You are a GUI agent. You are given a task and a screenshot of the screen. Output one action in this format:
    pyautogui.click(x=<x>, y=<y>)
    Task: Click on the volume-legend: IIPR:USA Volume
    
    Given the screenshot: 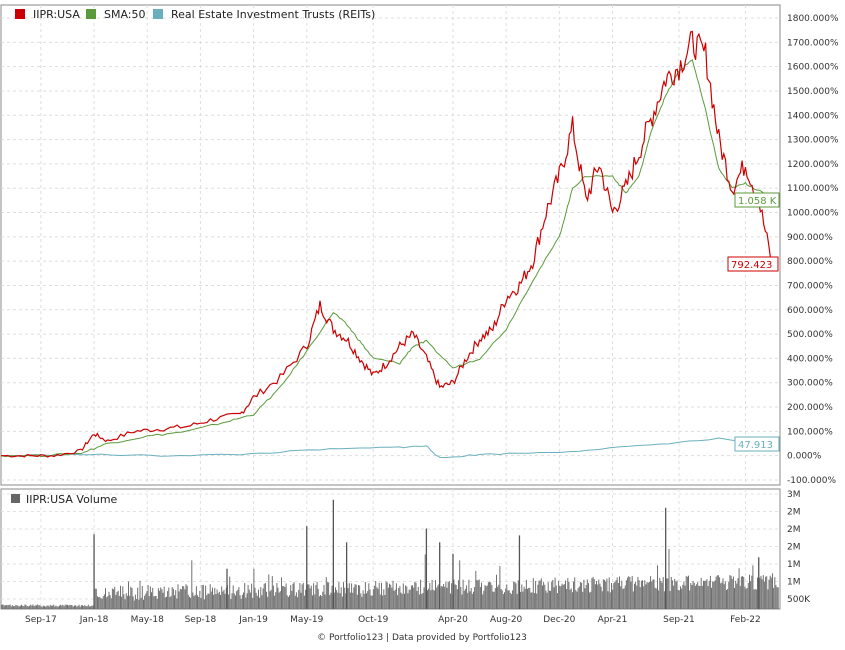 What is the action you would take?
    pyautogui.click(x=64, y=499)
    